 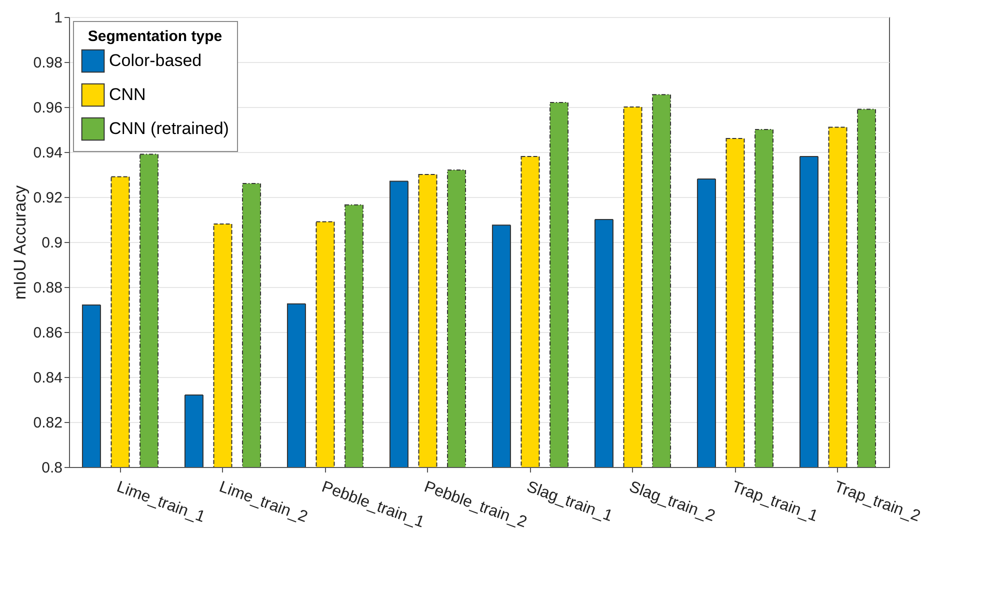 What do you see at coordinates (20, 242) in the screenshot?
I see `y-axis-title: mIoU Accuracy` at bounding box center [20, 242].